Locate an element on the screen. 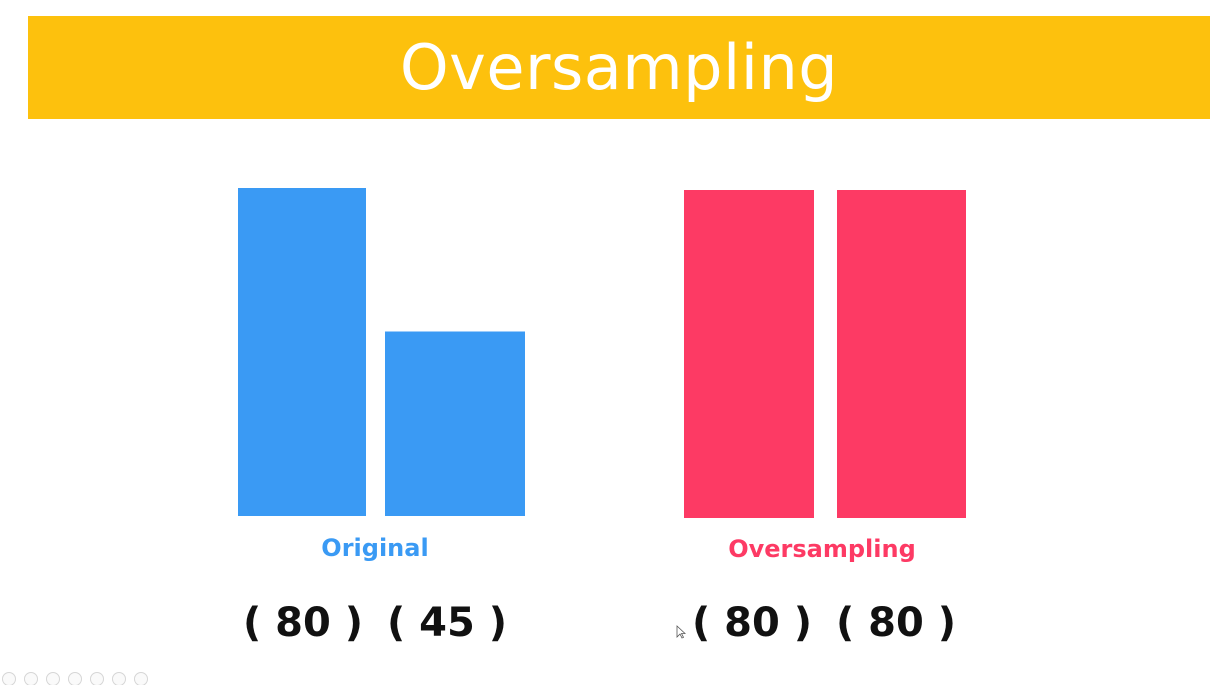 This screenshot has height=685, width=1215. back-icon is located at coordinates (9, 678).